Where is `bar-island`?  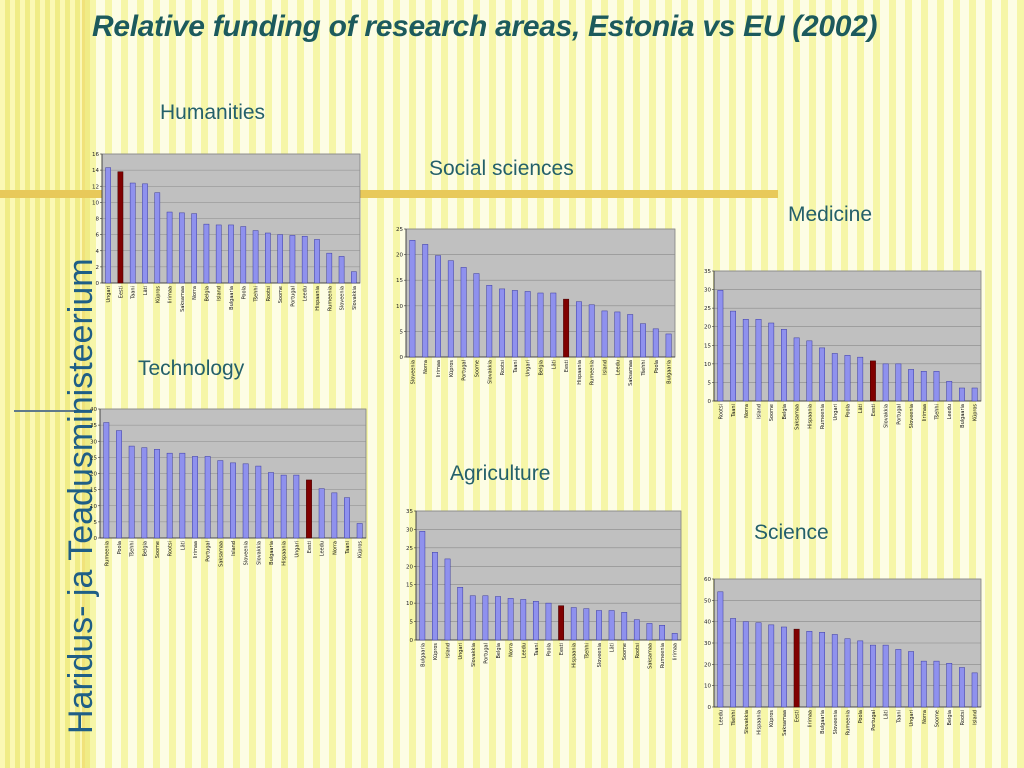 bar-island is located at coordinates (974, 690).